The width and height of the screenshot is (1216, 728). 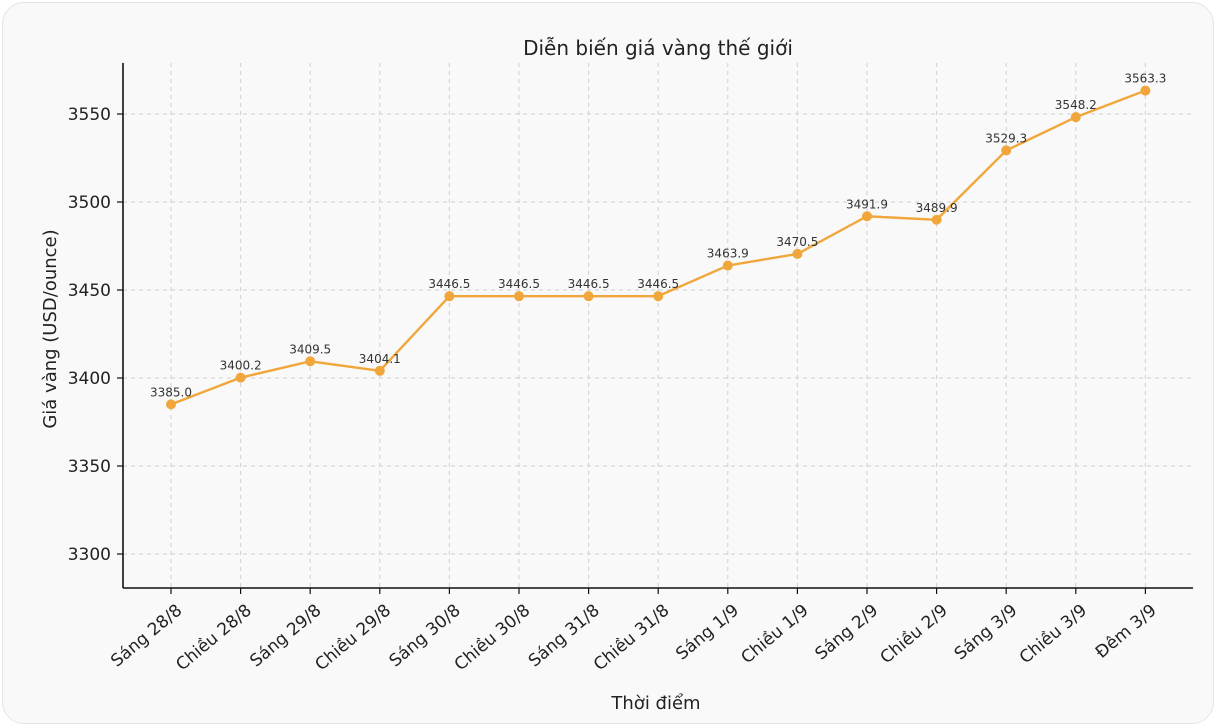 I want to click on data-label-12: 3529.3, so click(x=1006, y=138).